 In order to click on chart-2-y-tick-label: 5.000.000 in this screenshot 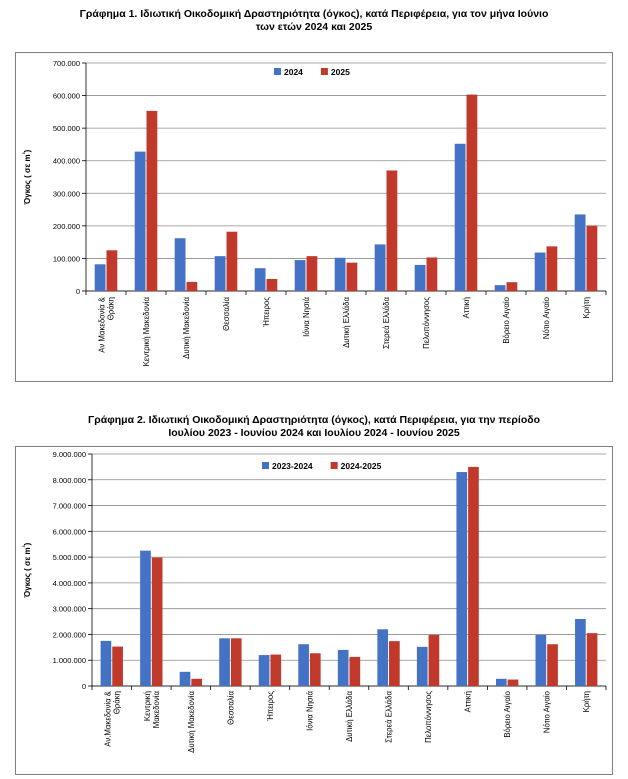, I will do `click(69, 557)`.